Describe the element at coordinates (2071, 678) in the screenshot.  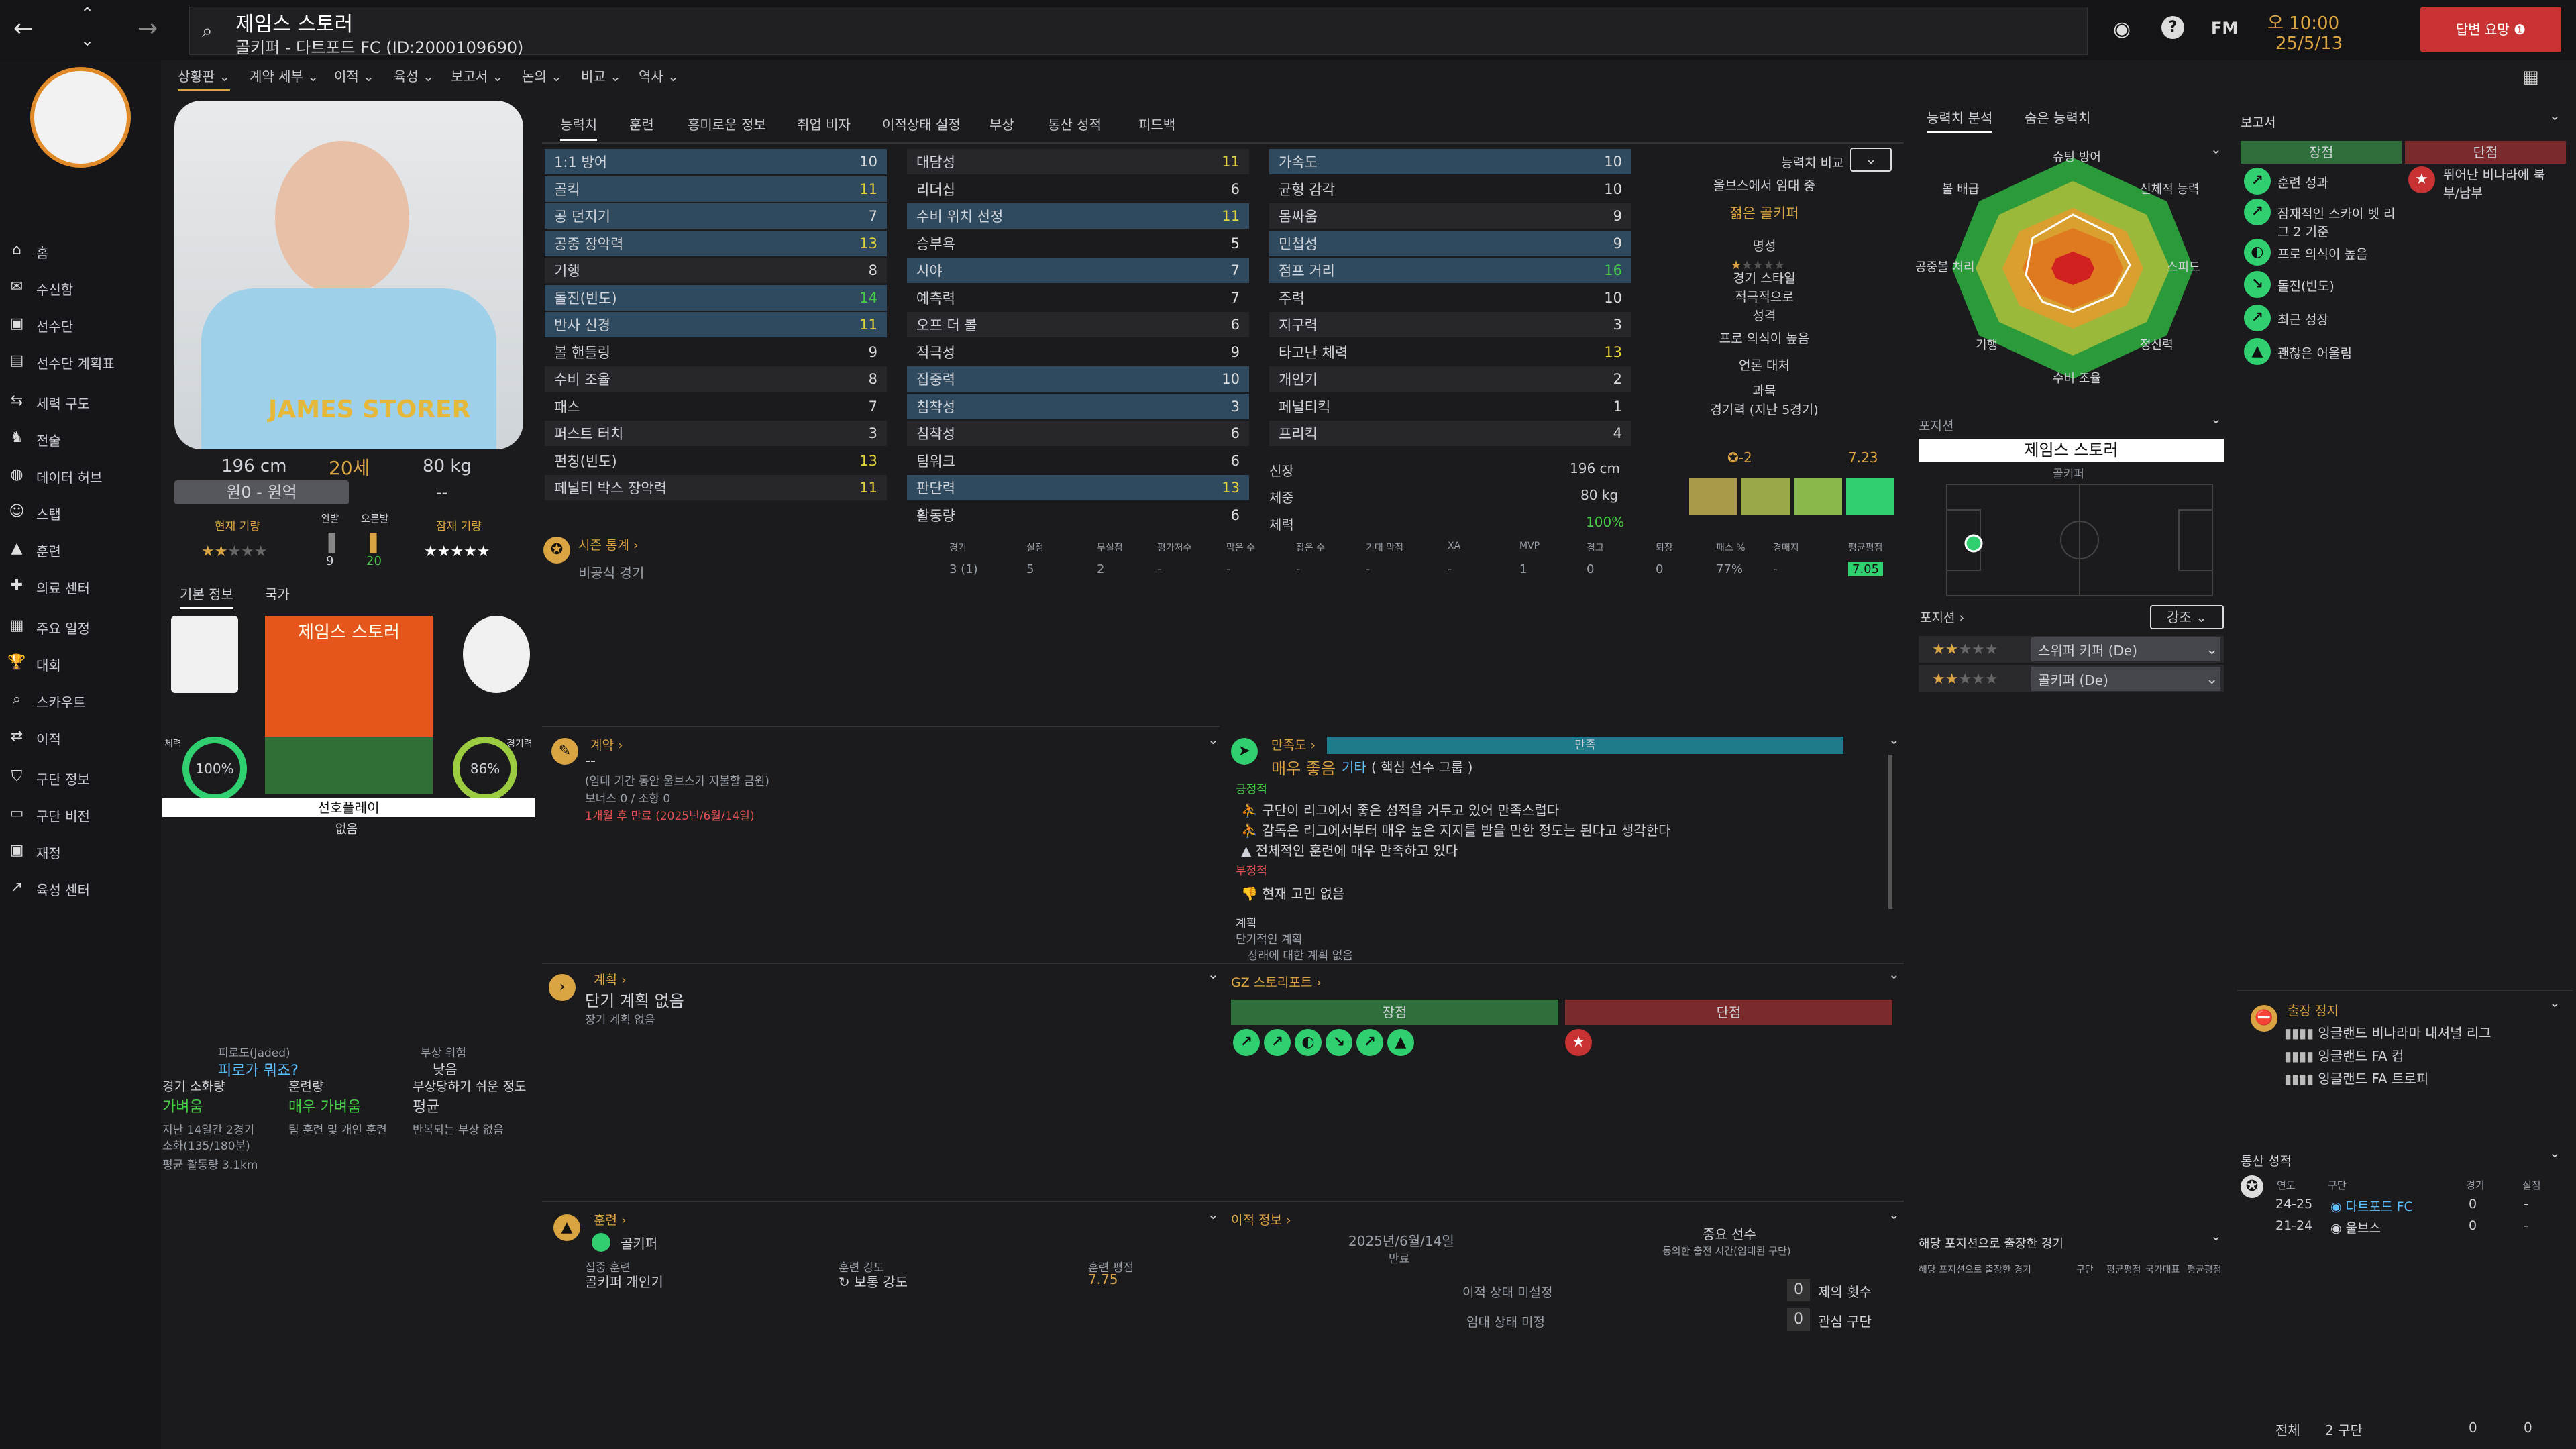
I see `role-row-2: ★★★★★ 골키퍼 (De) ⌄` at that location.